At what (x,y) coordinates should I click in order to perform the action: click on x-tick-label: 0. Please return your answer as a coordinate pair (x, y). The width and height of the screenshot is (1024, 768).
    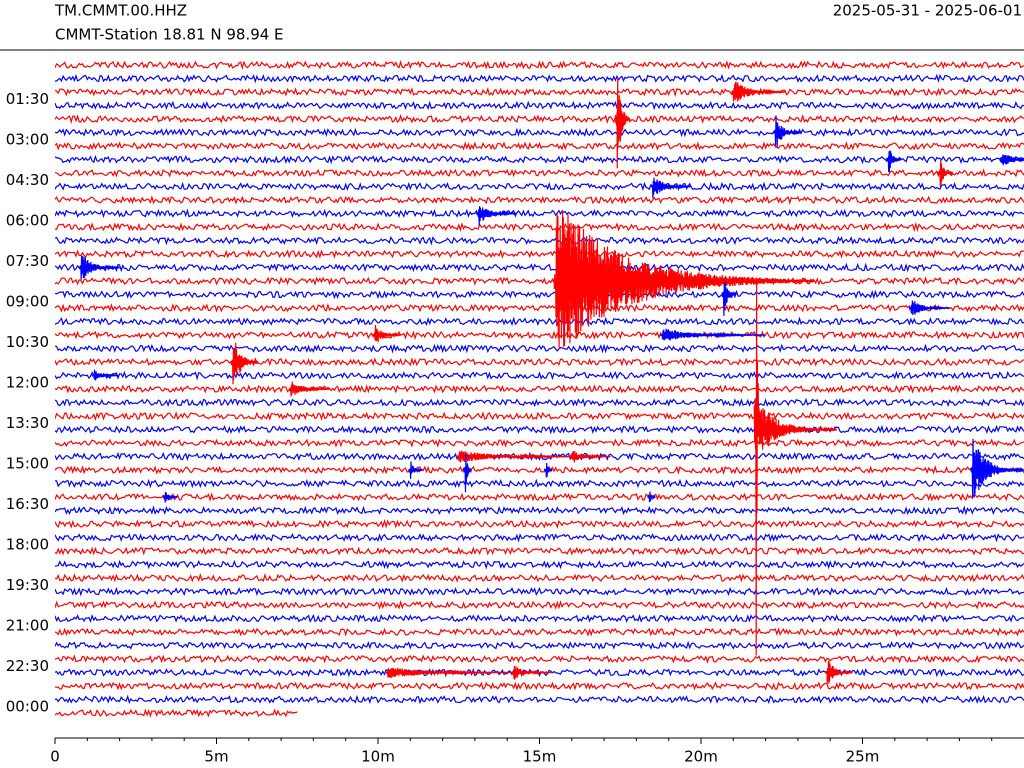
    Looking at the image, I should click on (55, 757).